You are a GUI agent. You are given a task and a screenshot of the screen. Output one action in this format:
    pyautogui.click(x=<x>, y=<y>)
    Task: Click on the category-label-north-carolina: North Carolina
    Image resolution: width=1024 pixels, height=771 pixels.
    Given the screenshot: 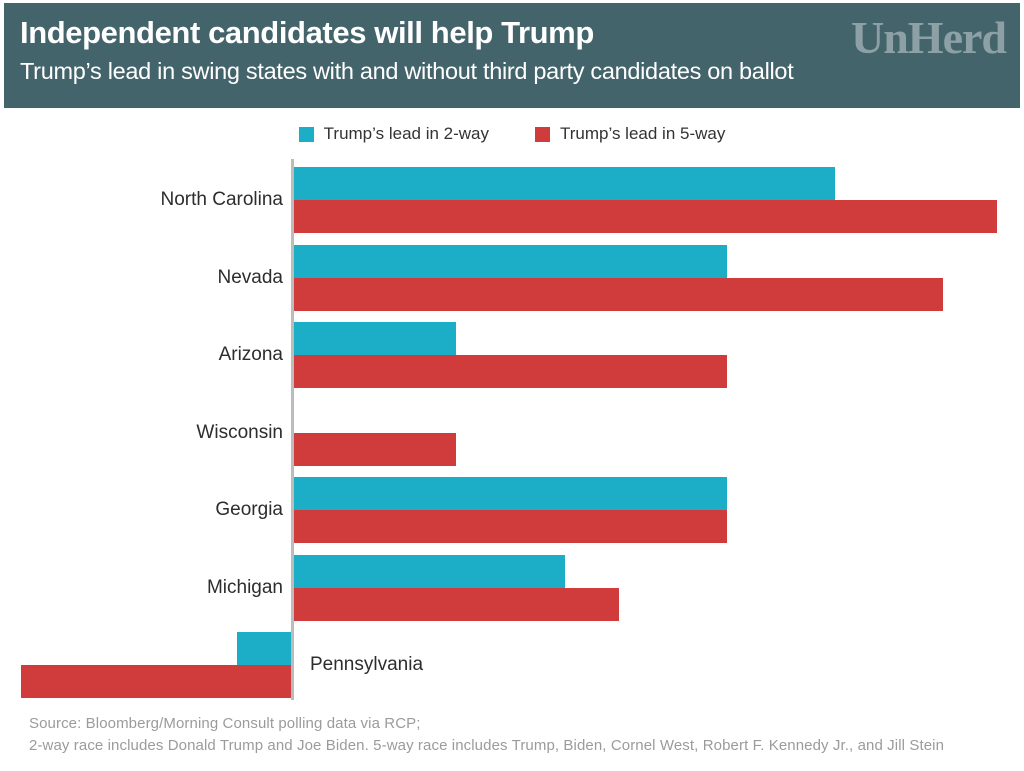 What is the action you would take?
    pyautogui.click(x=222, y=199)
    